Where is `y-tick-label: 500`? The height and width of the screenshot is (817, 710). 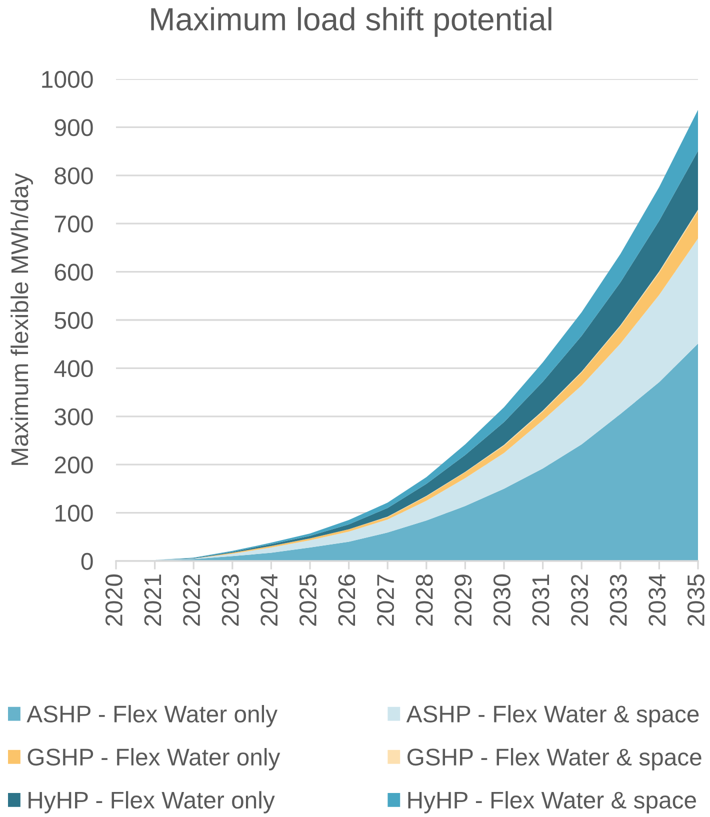 y-tick-label: 500 is located at coordinates (73, 320).